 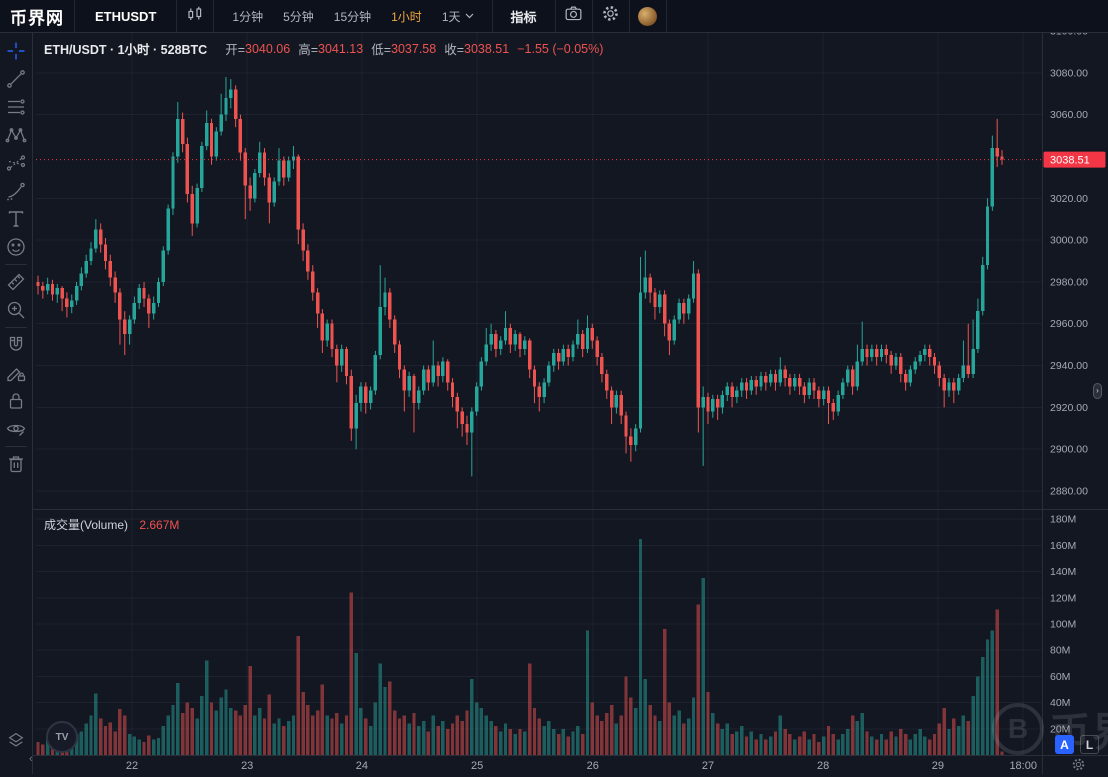 I want to click on open-value: 3040.06, so click(x=268, y=48).